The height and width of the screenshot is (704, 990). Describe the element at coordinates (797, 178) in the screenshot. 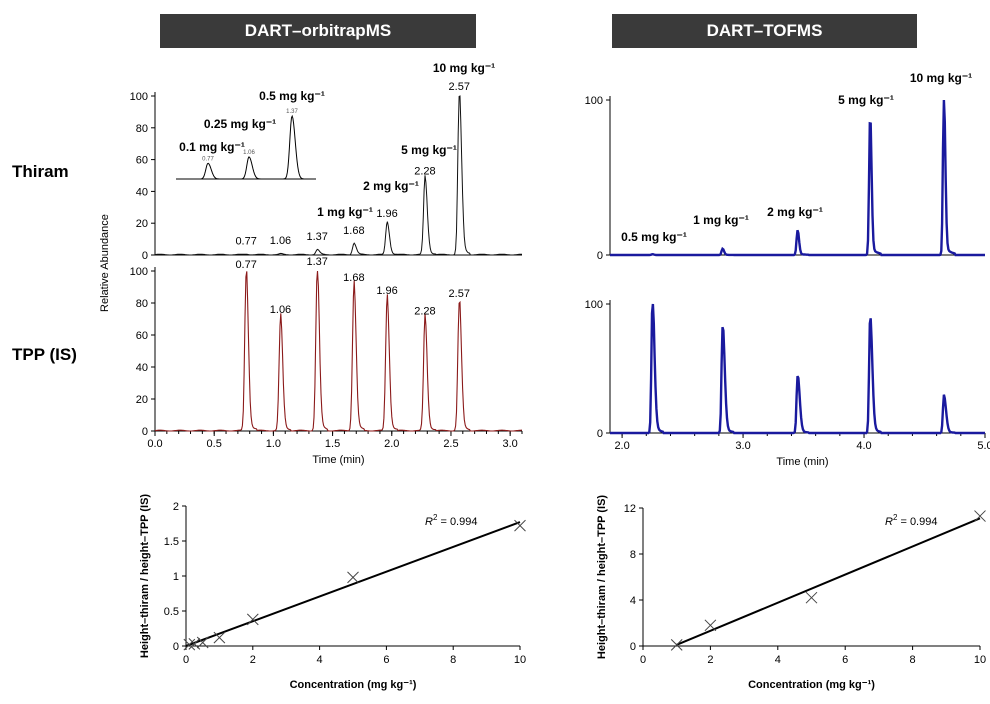

I see `tof-thiram-trace` at that location.